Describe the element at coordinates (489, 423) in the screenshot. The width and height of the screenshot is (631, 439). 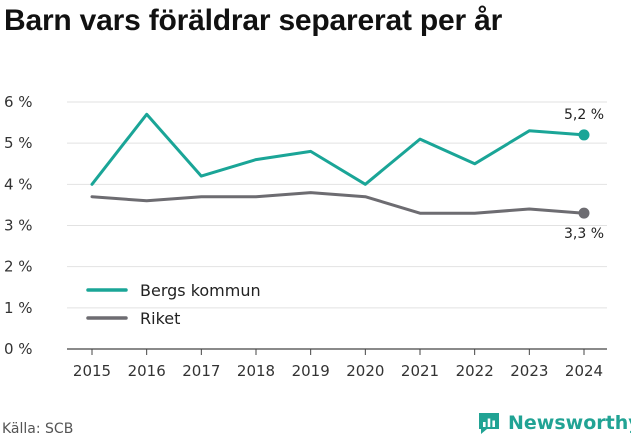
I see `newsworthy-logo-icon` at that location.